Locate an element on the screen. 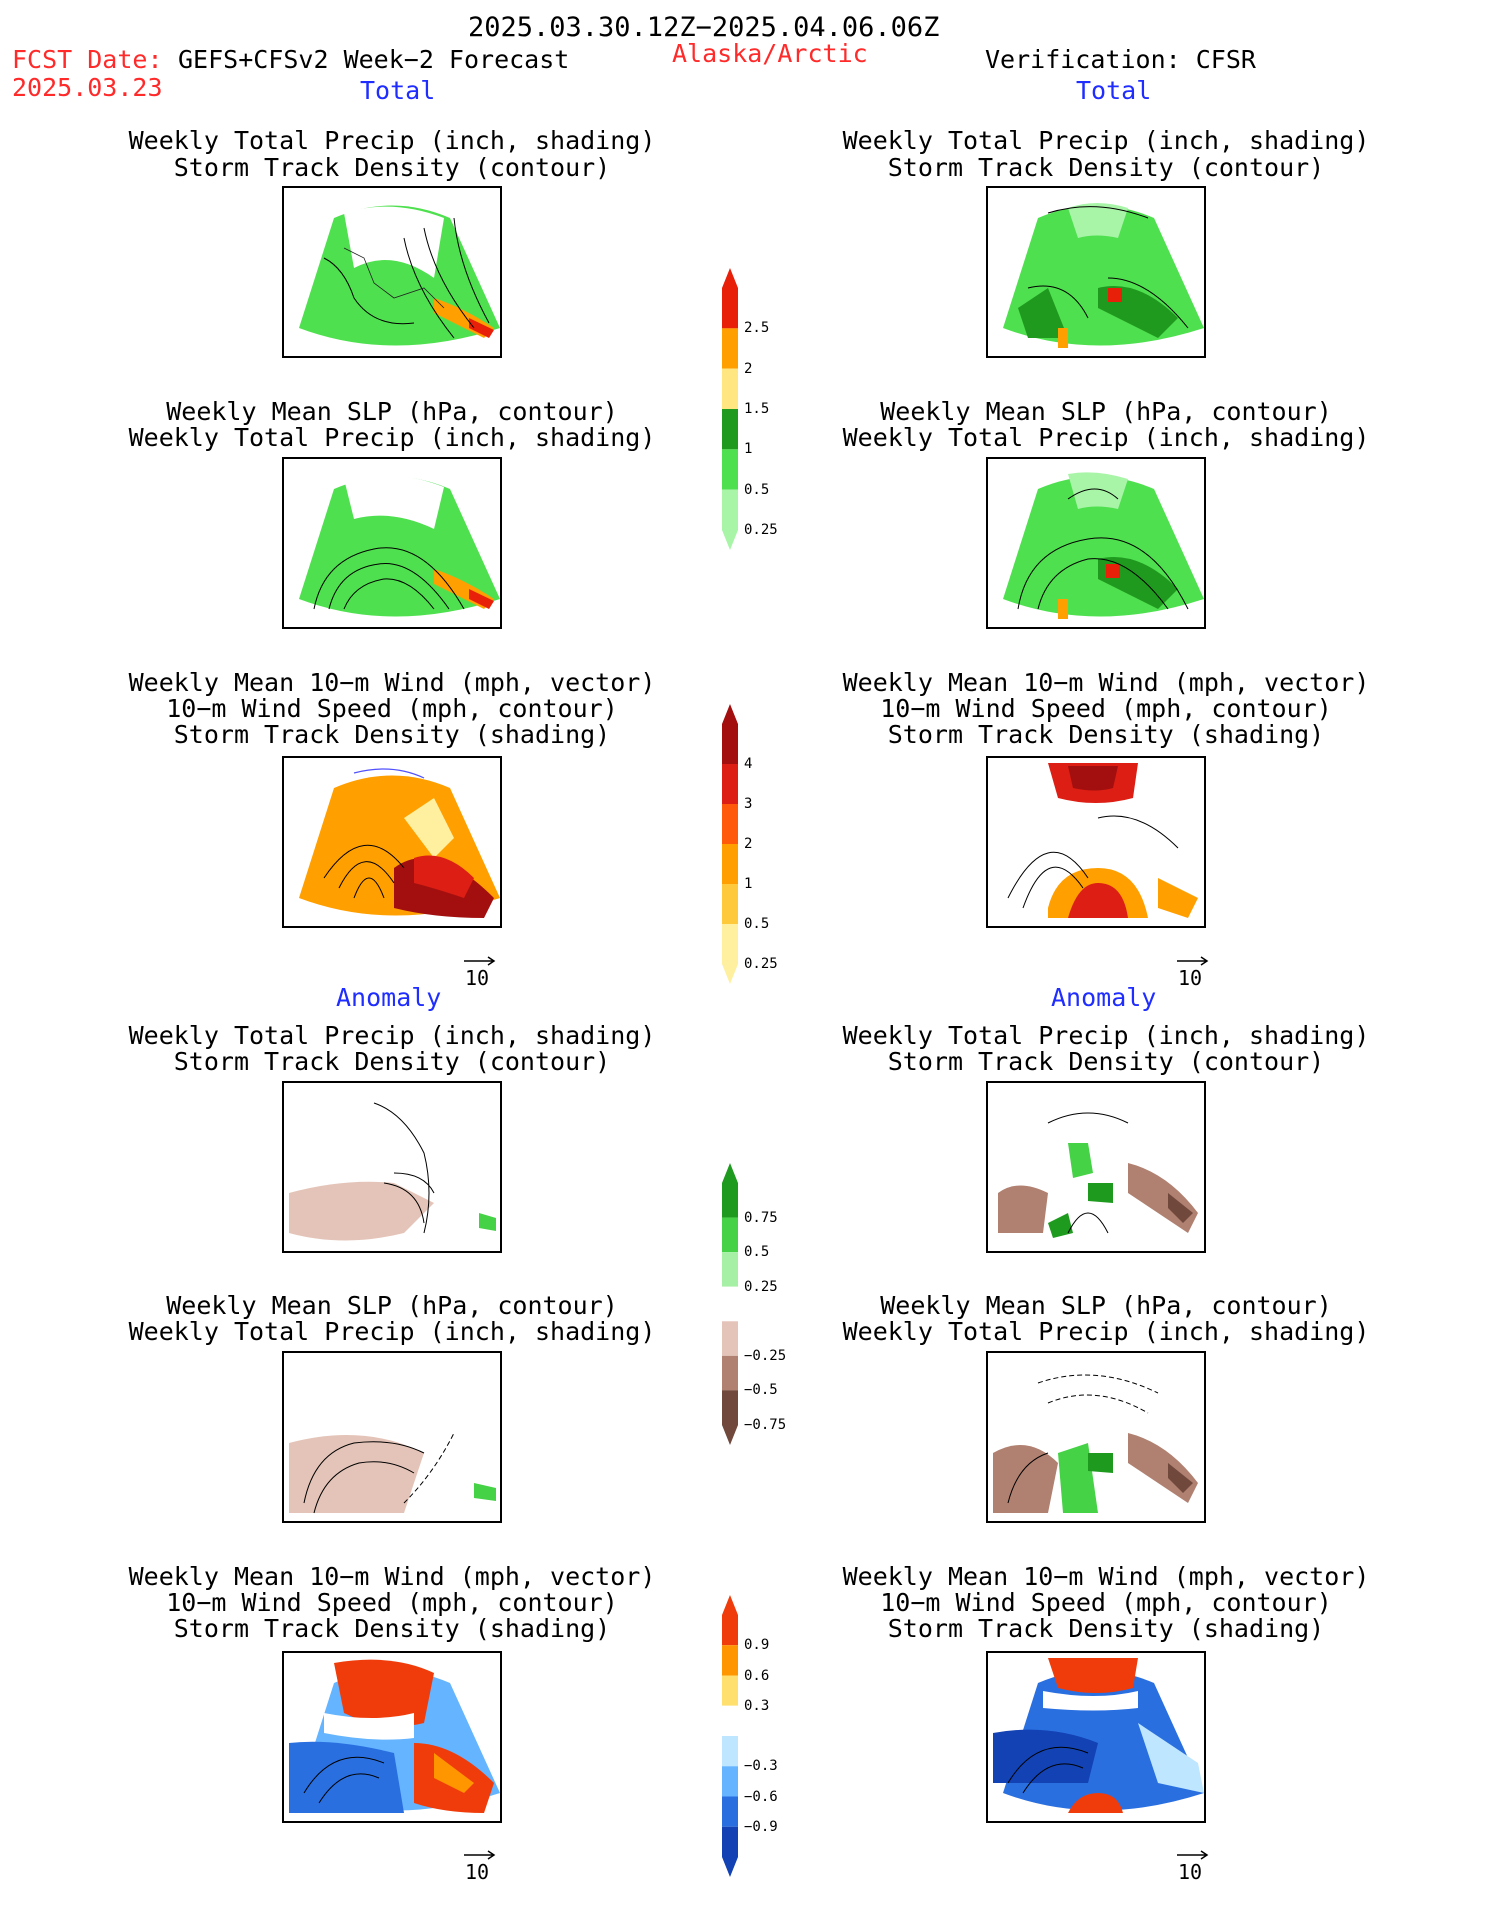  title-anom-precip-l2: Storm Track Density (contour) is located at coordinates (392, 1061).